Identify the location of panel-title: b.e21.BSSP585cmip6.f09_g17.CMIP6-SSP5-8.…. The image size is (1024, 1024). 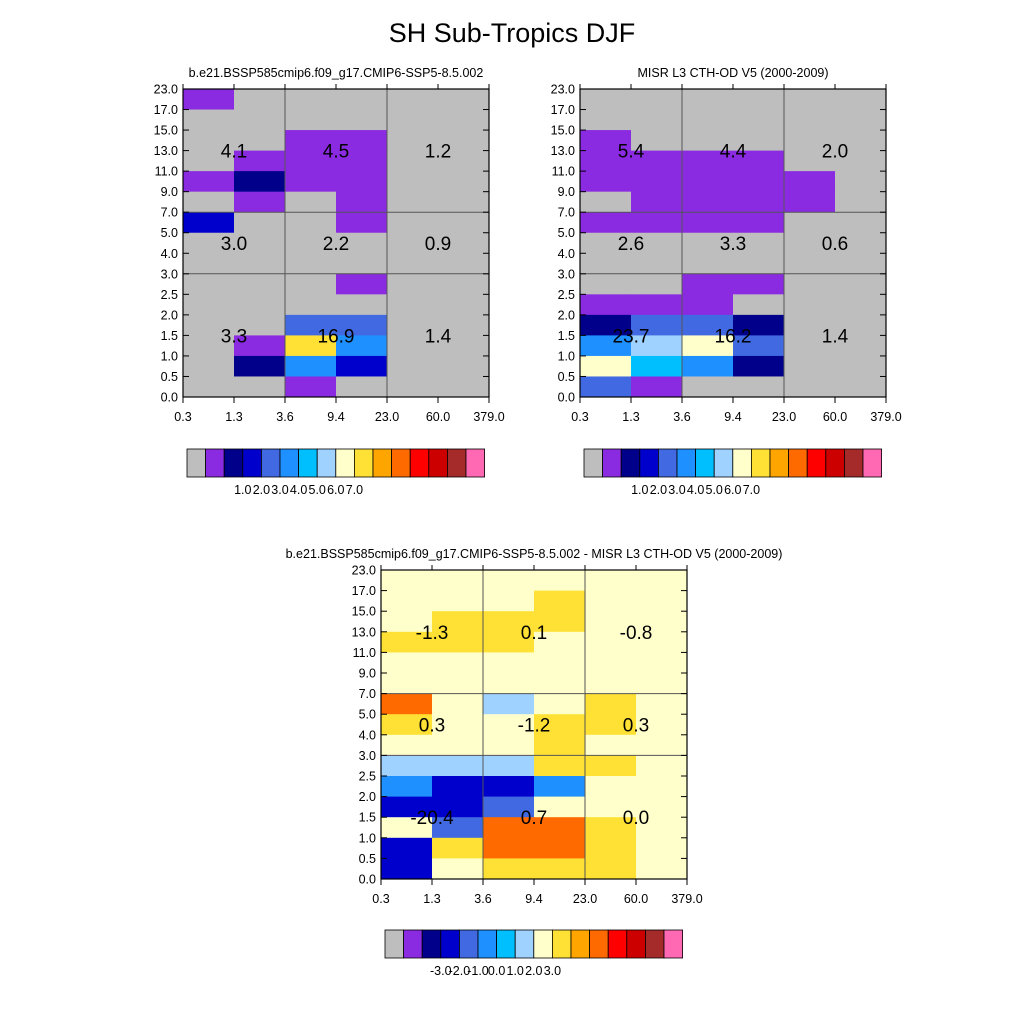
(336, 73).